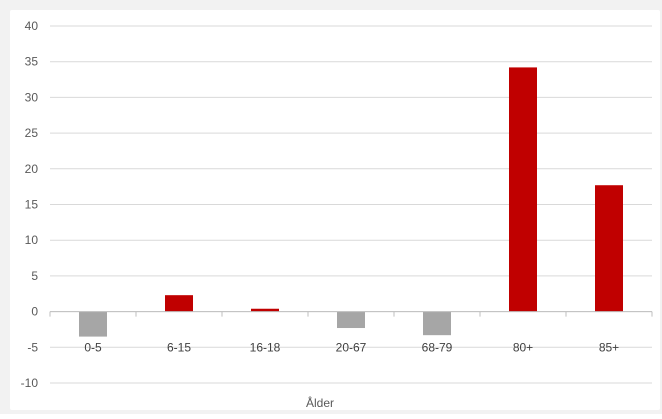 This screenshot has height=419, width=662. I want to click on x-axis, so click(351, 314).